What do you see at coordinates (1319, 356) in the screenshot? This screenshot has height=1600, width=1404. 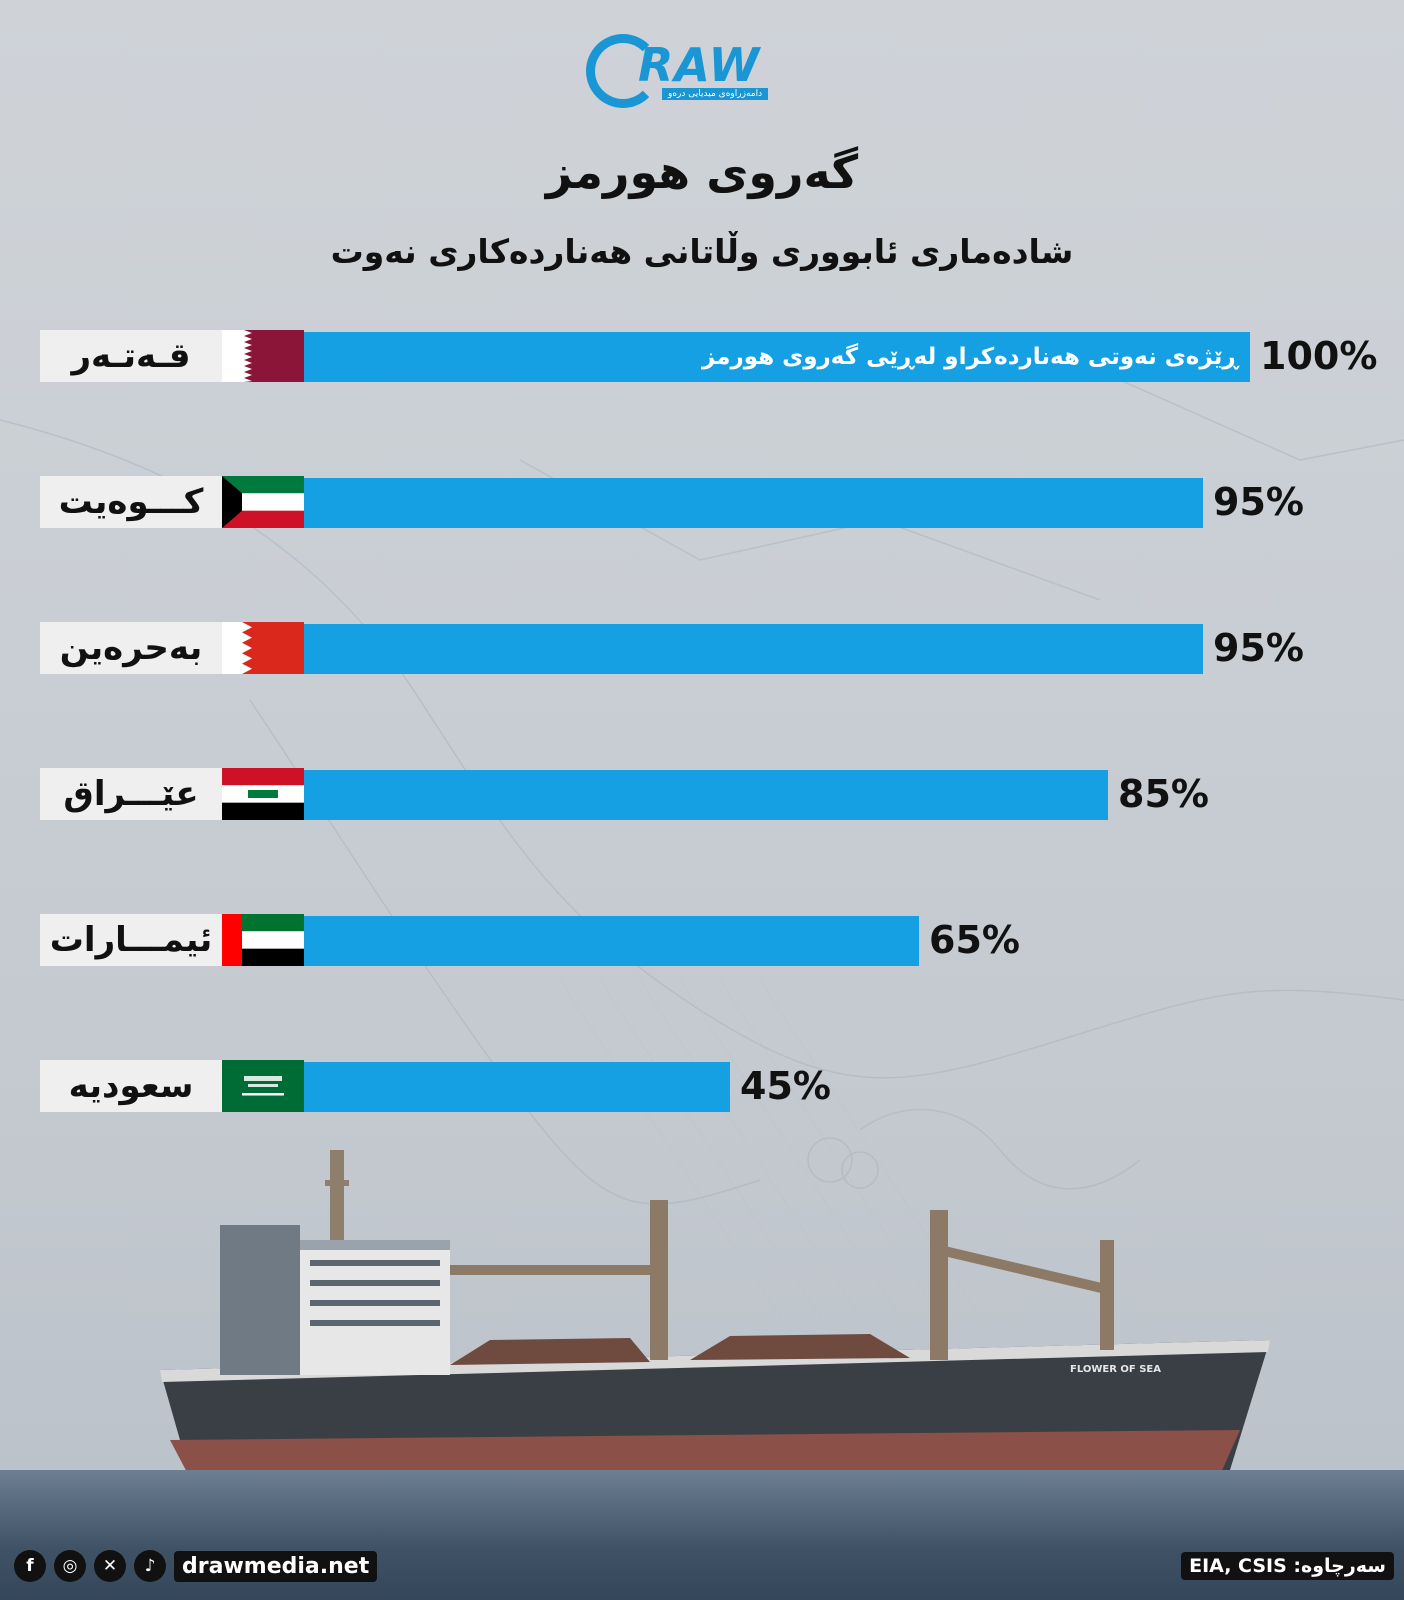 I see `value-label: 100%` at bounding box center [1319, 356].